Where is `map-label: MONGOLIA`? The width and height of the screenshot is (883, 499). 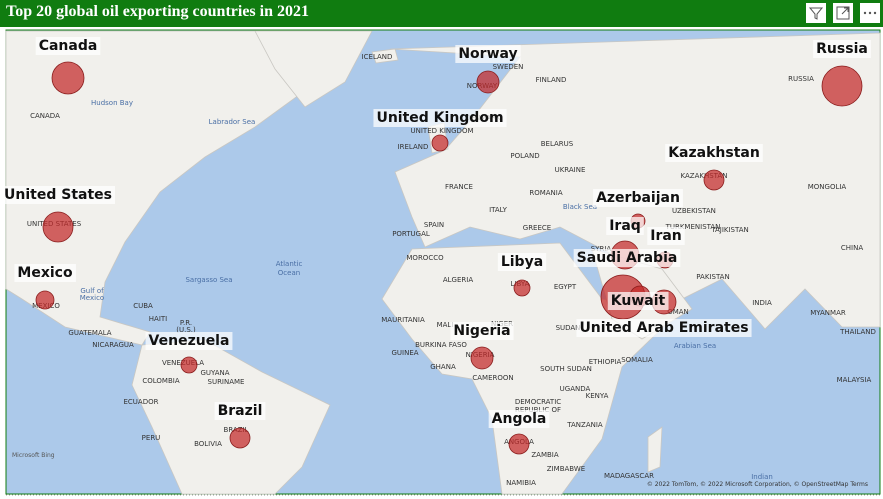
map-label: MONGOLIA is located at coordinates (827, 187).